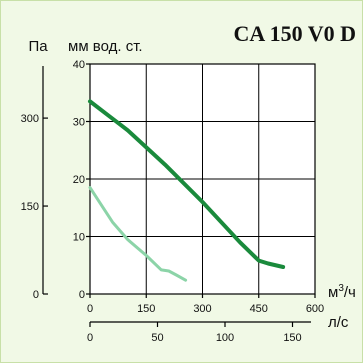  I want to click on x-secondary-tick-label: 50, so click(157, 338).